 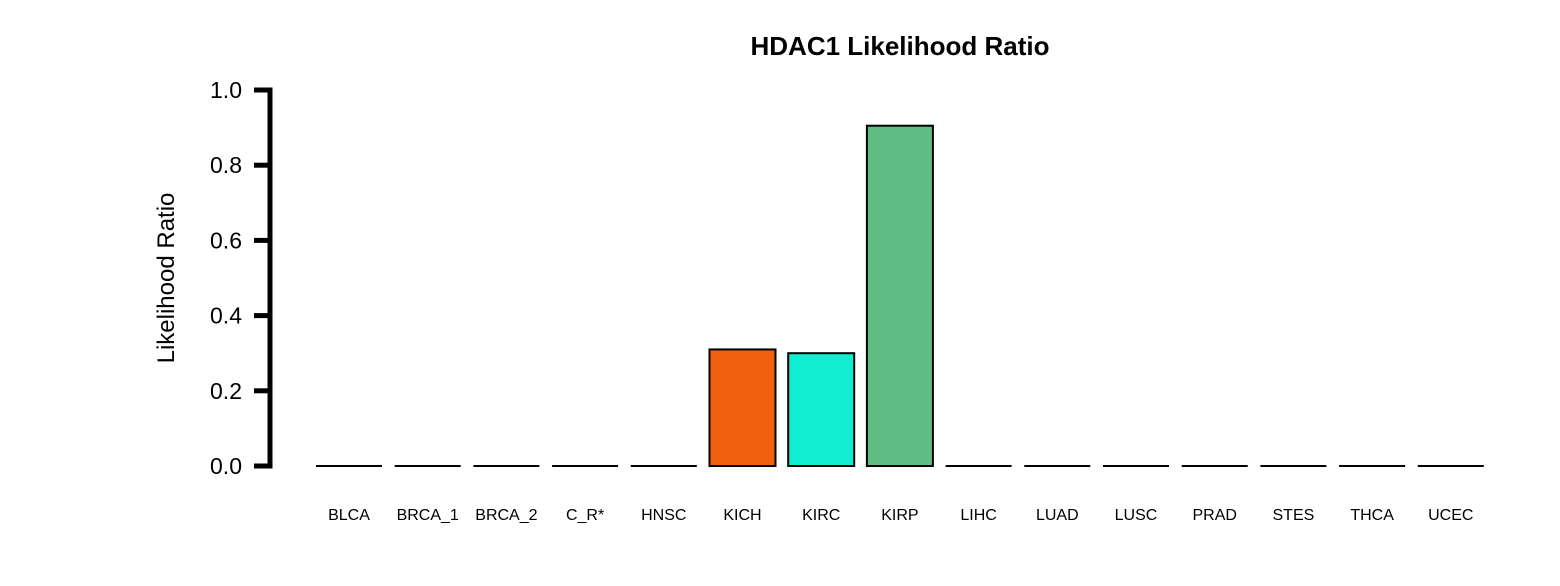 What do you see at coordinates (1214, 515) in the screenshot?
I see `x-tick-label: PRAD` at bounding box center [1214, 515].